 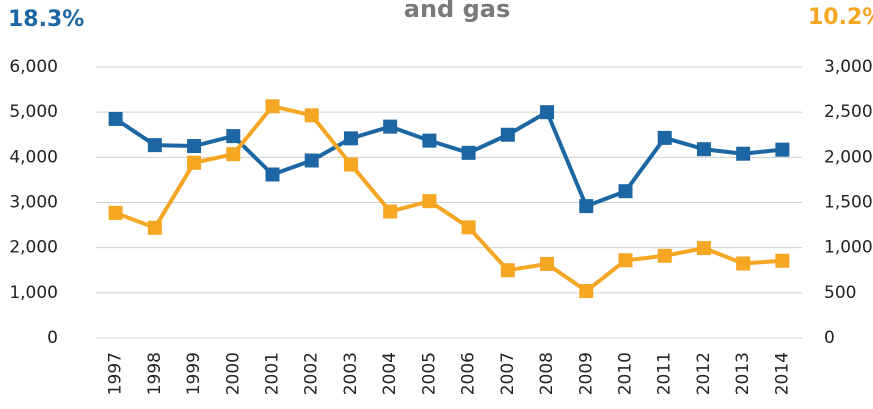 What do you see at coordinates (848, 67) in the screenshot?
I see `y2-tick-label: 3,000` at bounding box center [848, 67].